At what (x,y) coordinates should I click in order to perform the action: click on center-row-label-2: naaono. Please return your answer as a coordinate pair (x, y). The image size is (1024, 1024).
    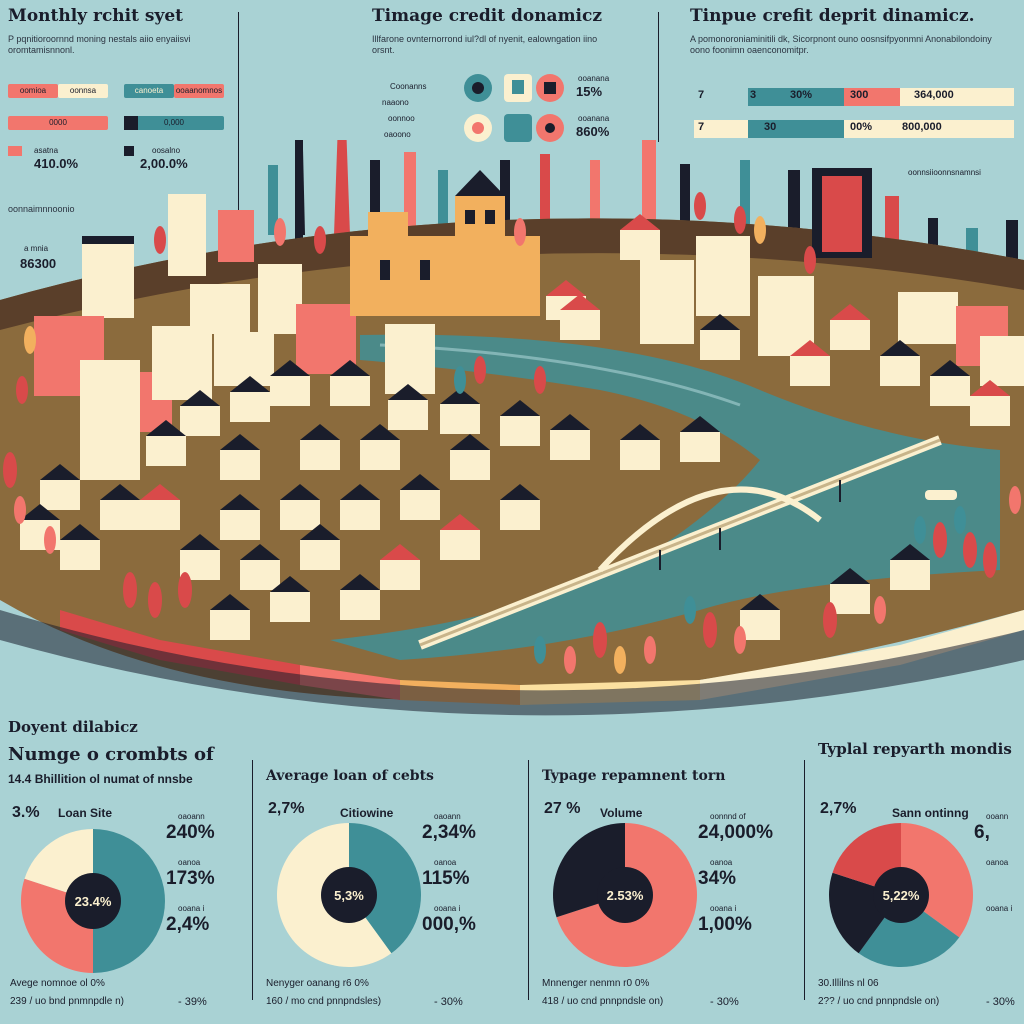
    Looking at the image, I should click on (395, 102).